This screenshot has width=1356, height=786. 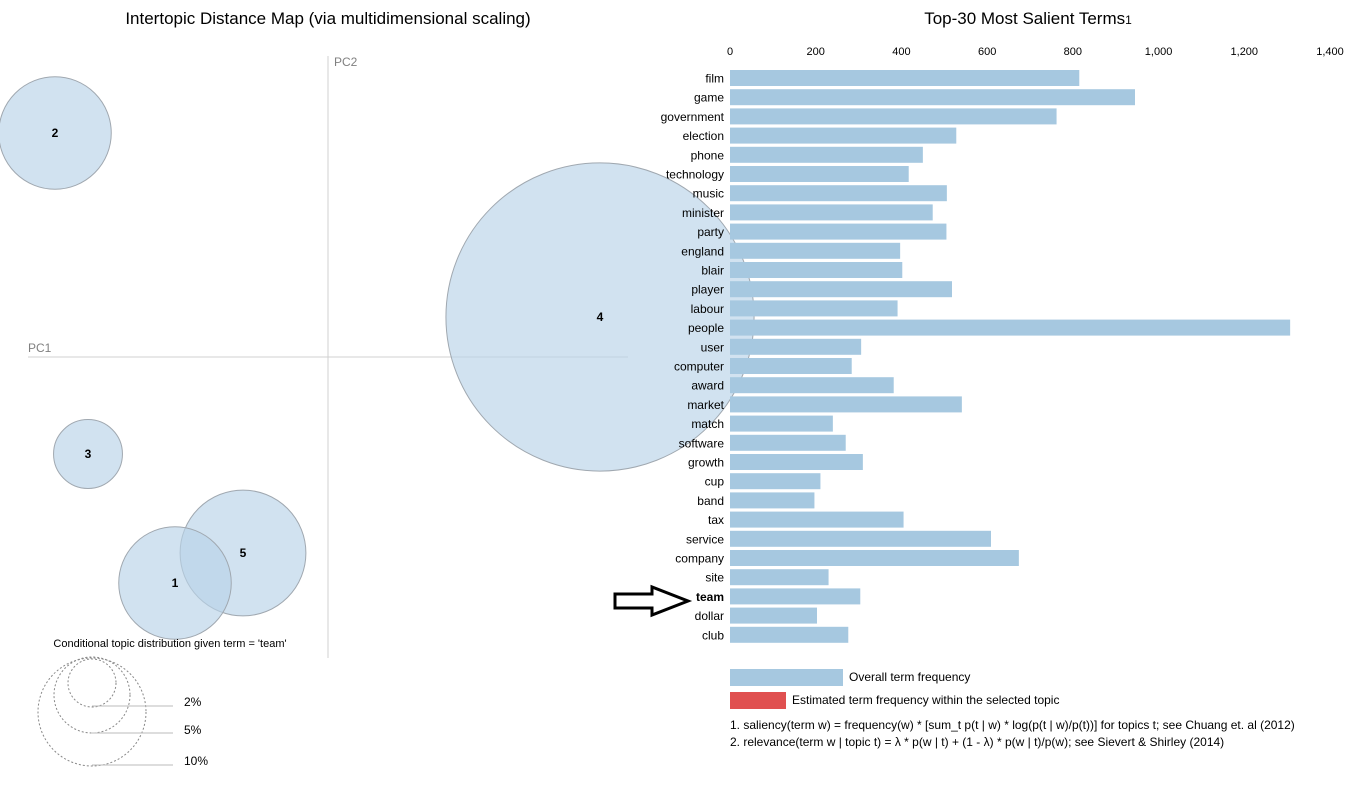 I want to click on term-label-music: music, so click(x=708, y=194).